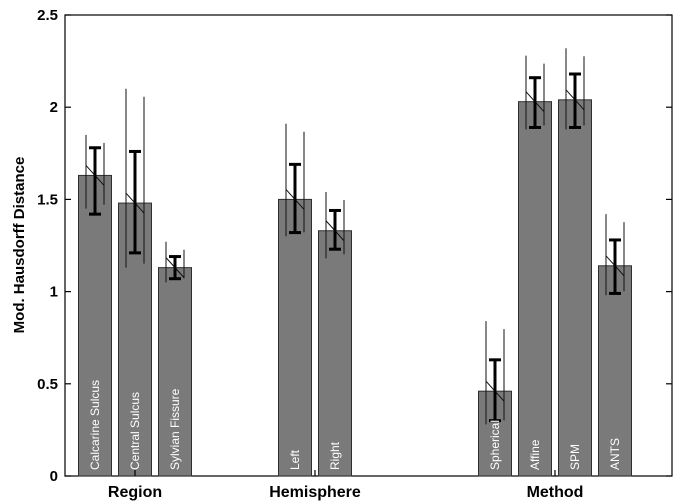 This screenshot has height=502, width=678. What do you see at coordinates (555, 492) in the screenshot?
I see `group-label: Method` at bounding box center [555, 492].